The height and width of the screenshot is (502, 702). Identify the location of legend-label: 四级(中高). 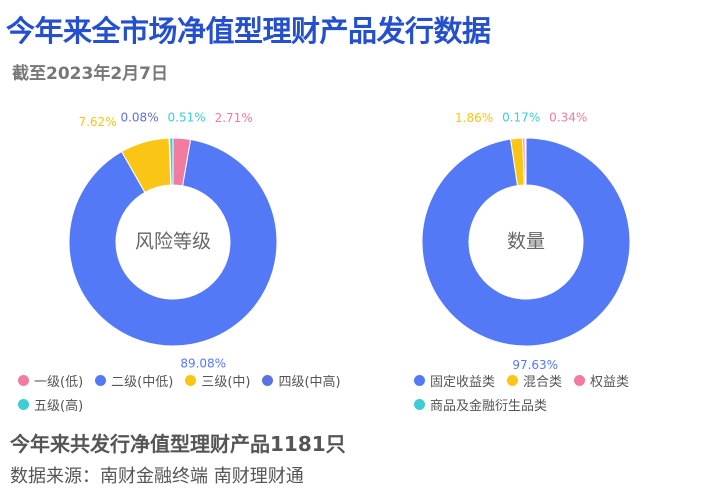
(309, 382).